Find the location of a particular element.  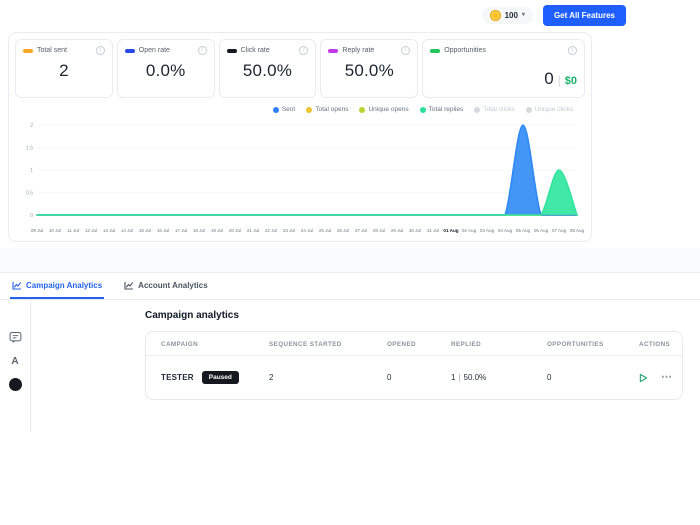

svg-text: 02 Aug is located at coordinates (469, 230).